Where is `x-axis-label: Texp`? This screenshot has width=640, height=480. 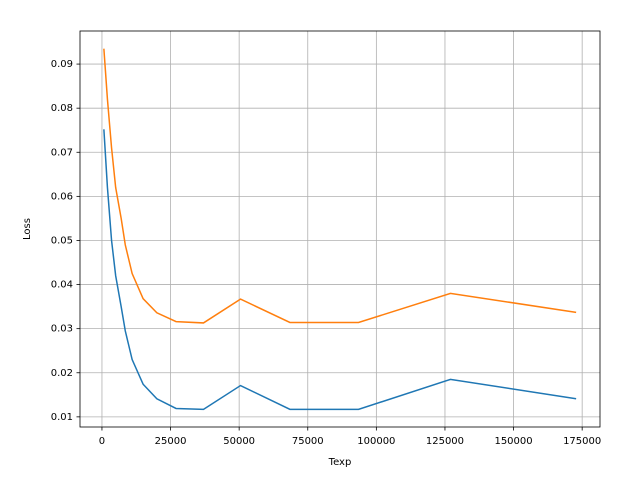 x-axis-label: Texp is located at coordinates (340, 462).